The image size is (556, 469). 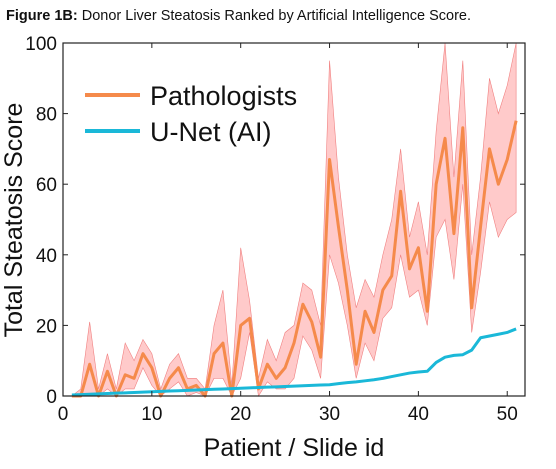 What do you see at coordinates (507, 414) in the screenshot?
I see `x-tick-label: 50` at bounding box center [507, 414].